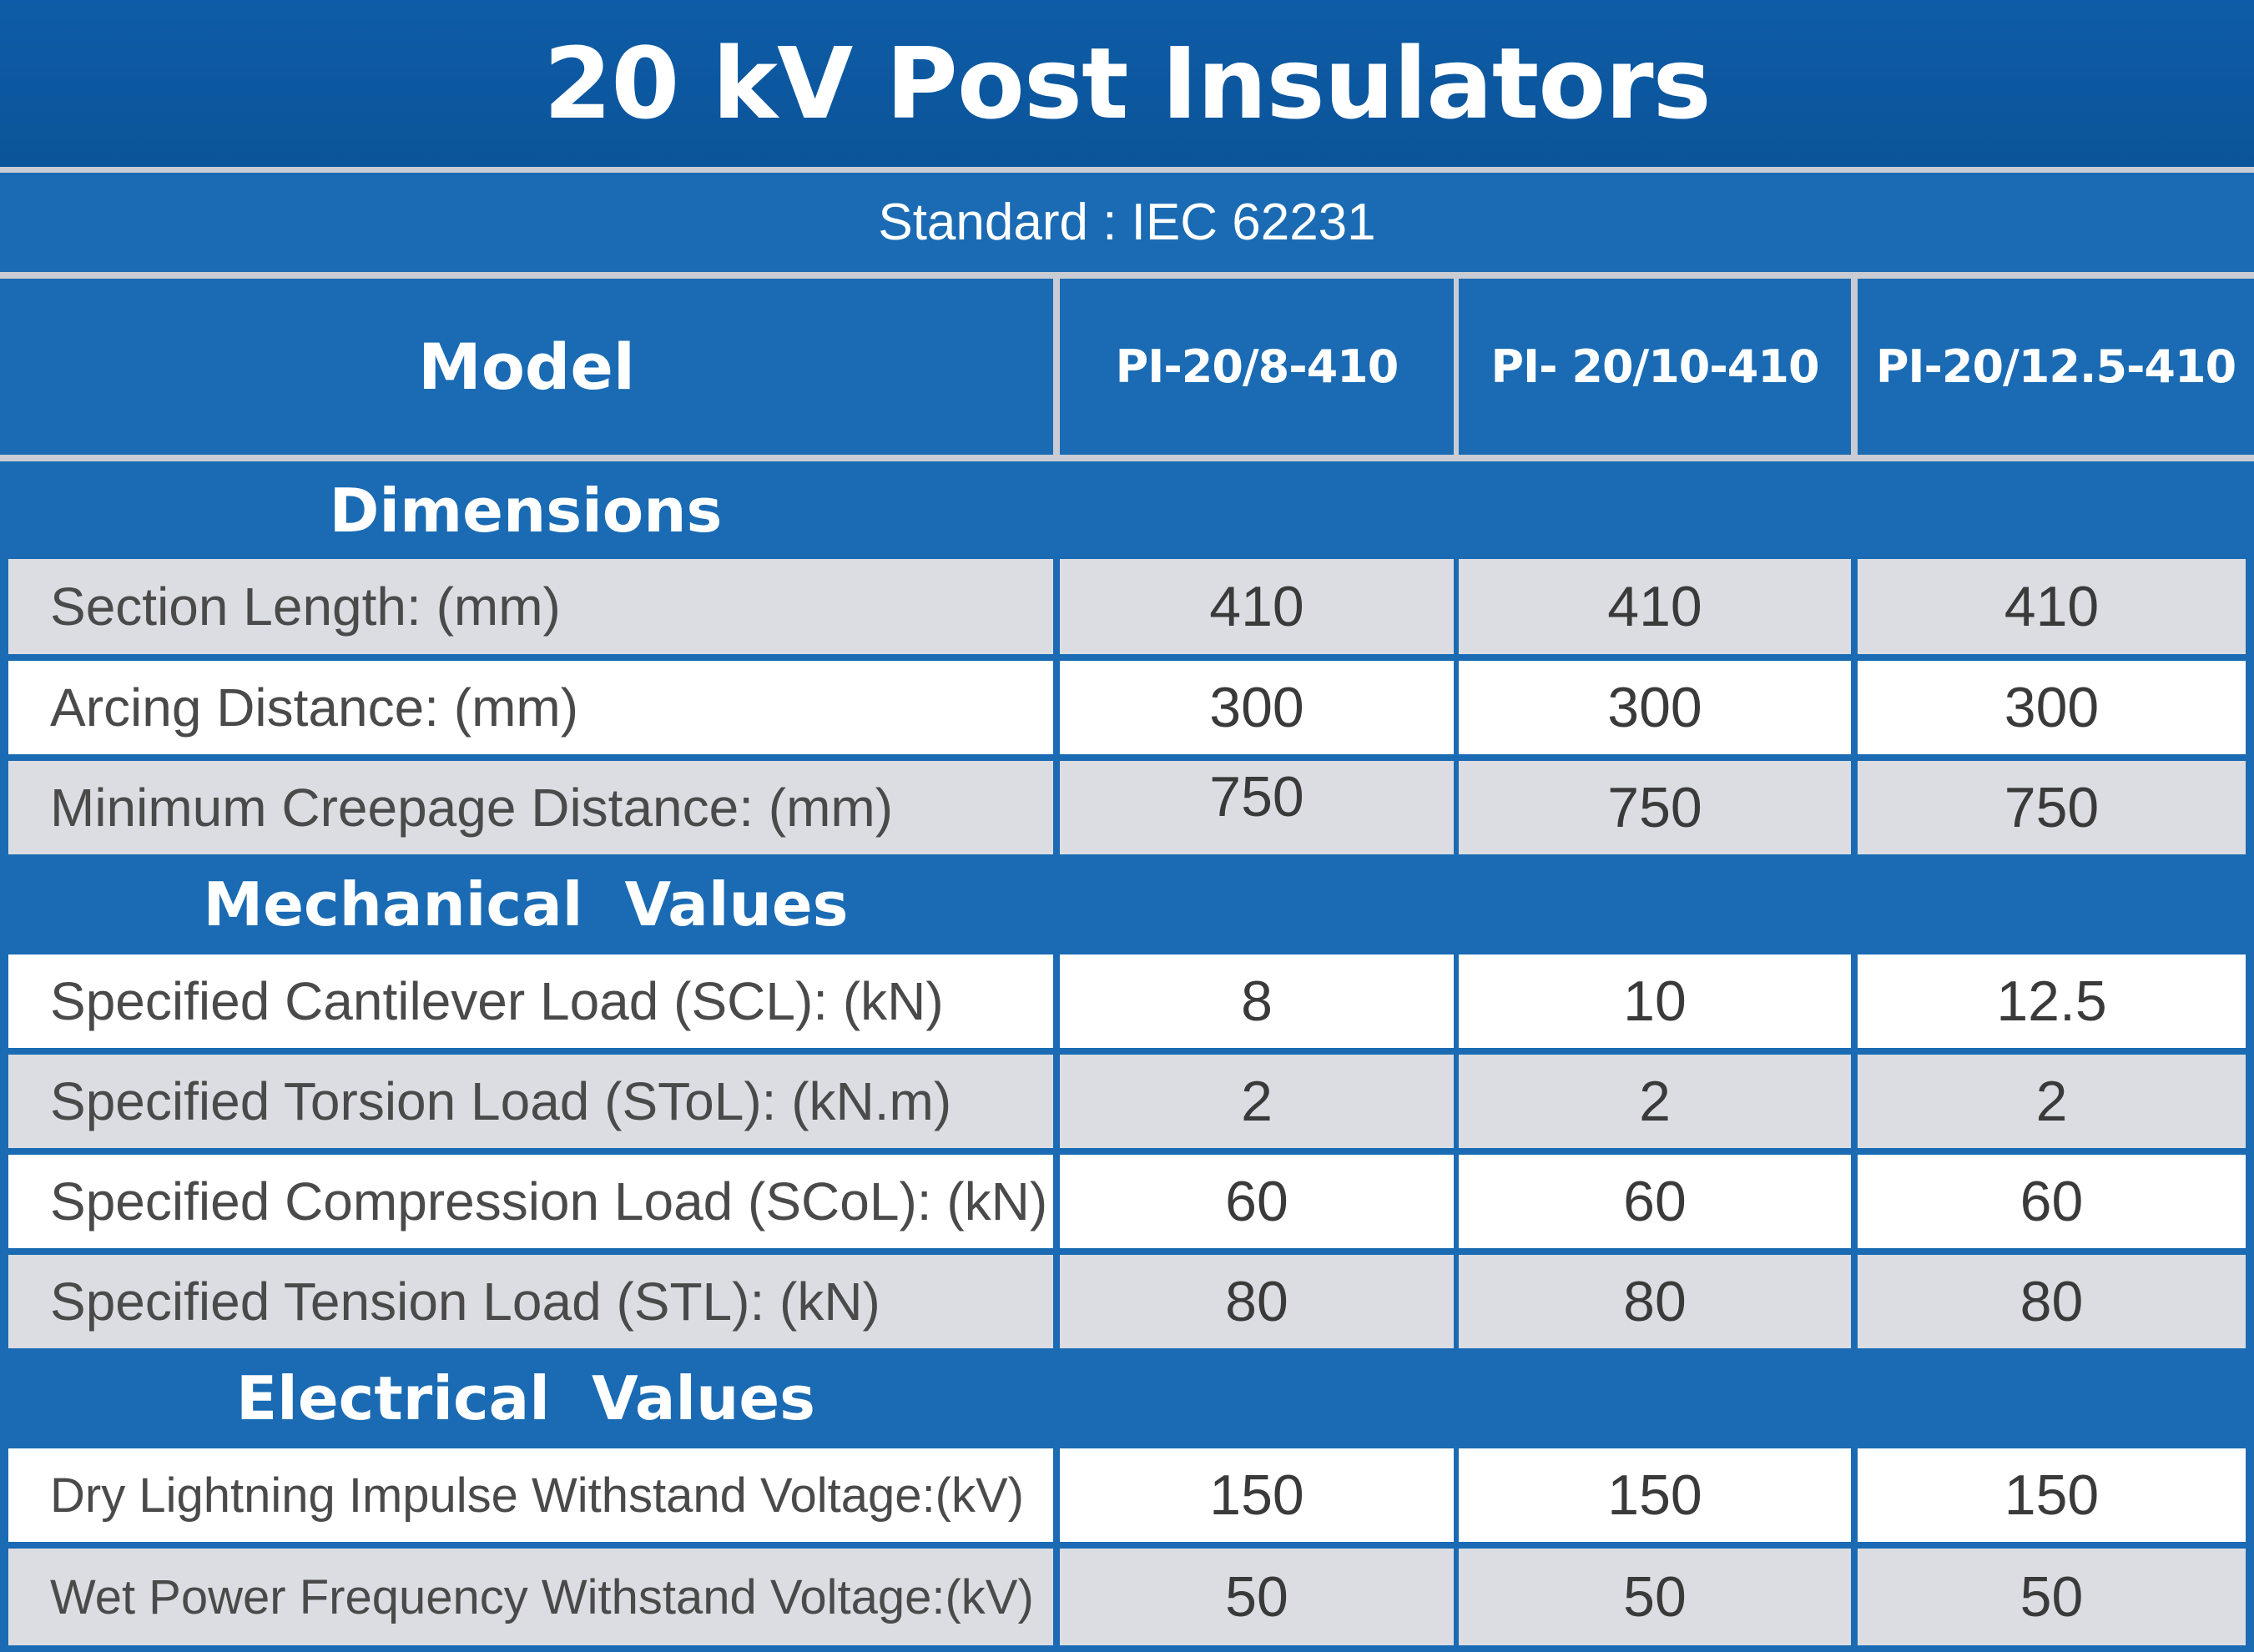 The width and height of the screenshot is (2254, 1652). I want to click on model-header: Model, so click(526, 367).